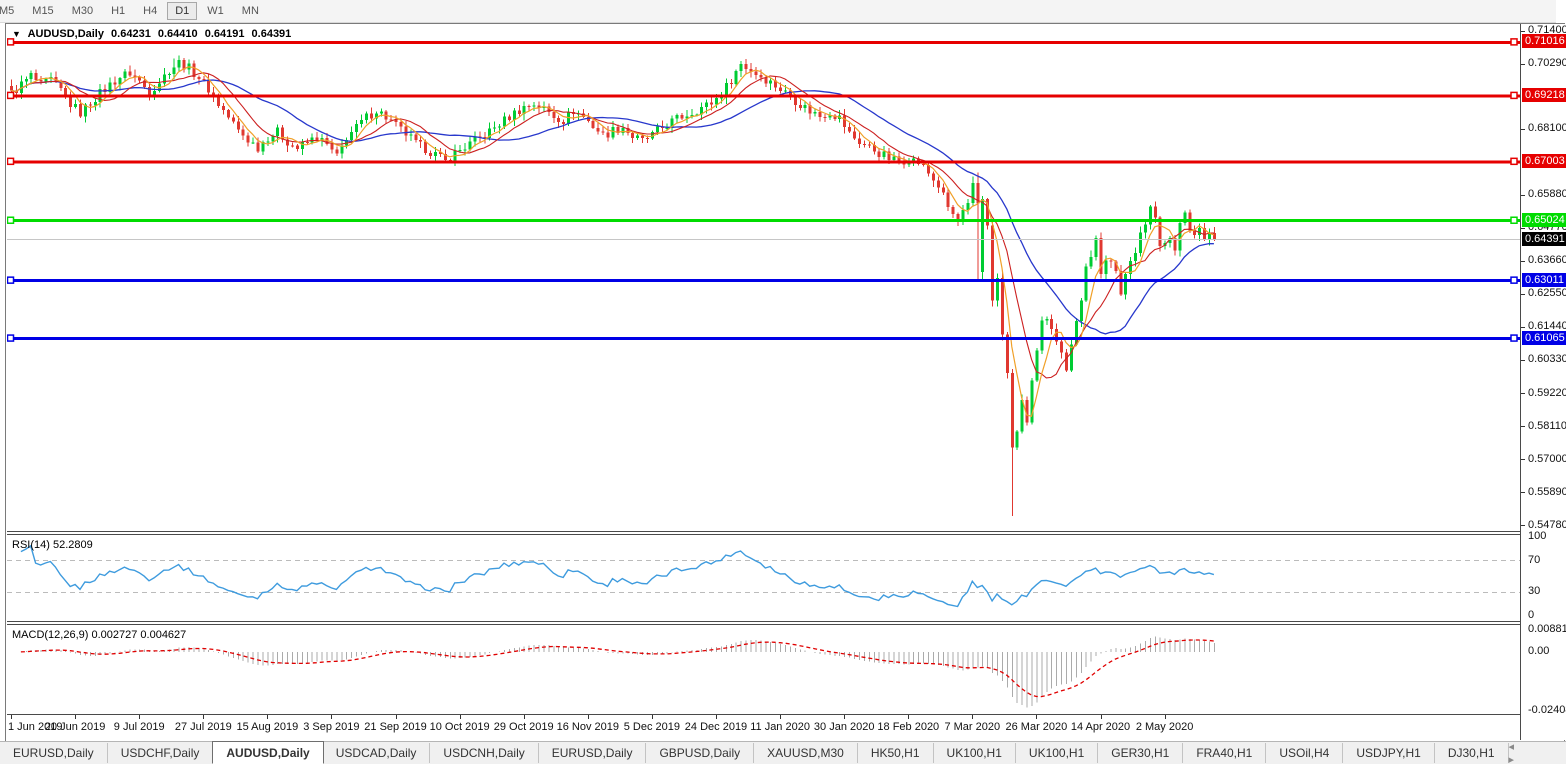  I want to click on chart-tab-xauusd-m30: XAUUSD,M30, so click(806, 753).